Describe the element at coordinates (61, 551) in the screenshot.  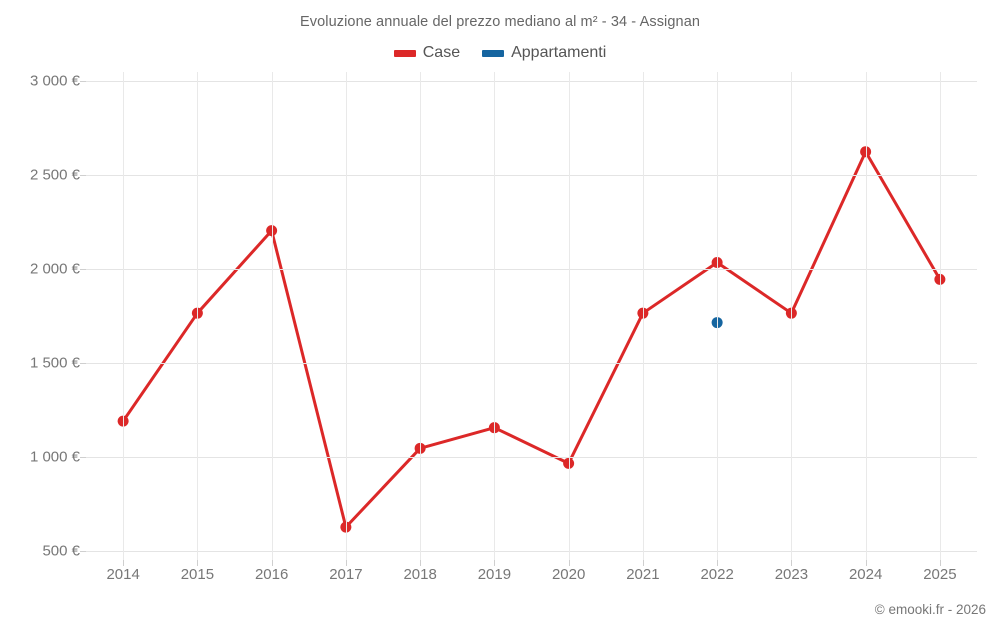
I see `y-axis-tick-label: 500 €` at that location.